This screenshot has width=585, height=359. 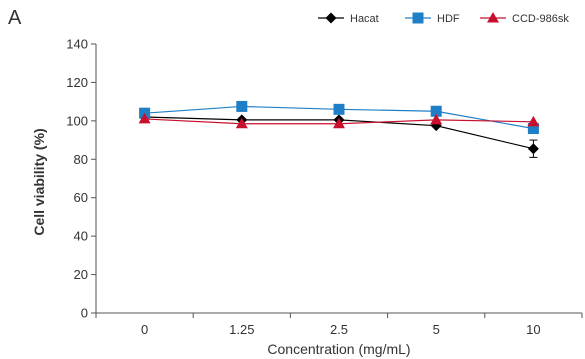 I want to click on y-tick-label: 100, so click(x=77, y=120).